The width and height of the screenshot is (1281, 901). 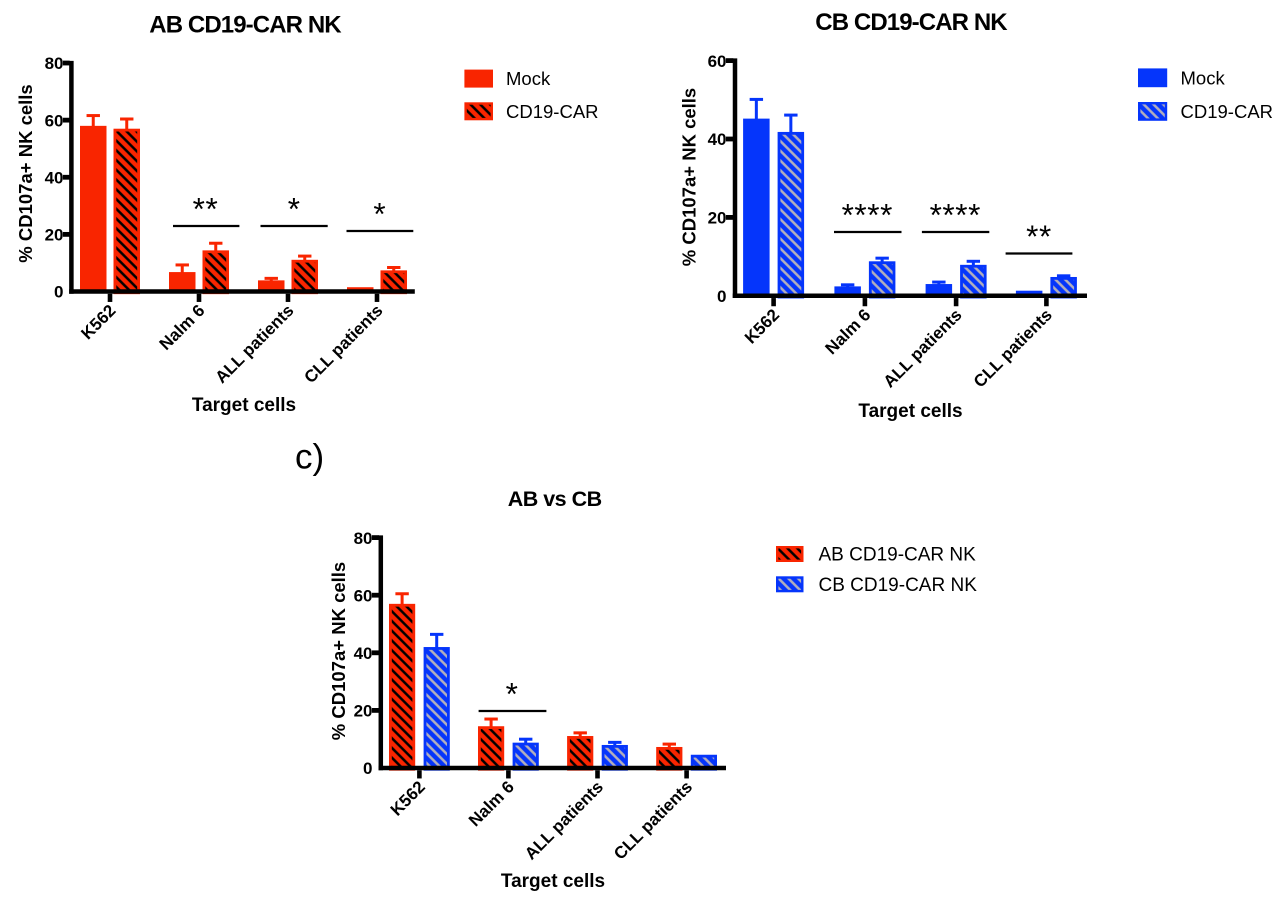 What do you see at coordinates (309, 457) in the screenshot?
I see `svg-text: c)` at bounding box center [309, 457].